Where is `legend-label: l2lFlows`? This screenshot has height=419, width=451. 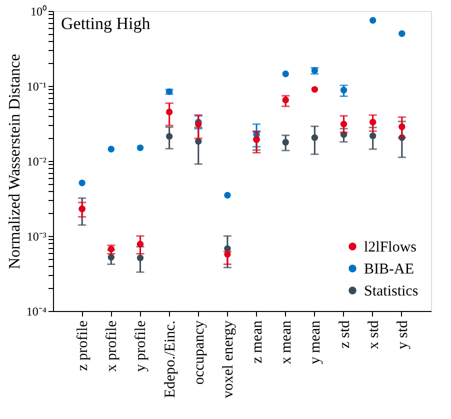 legend-label: l2lFlows is located at coordinates (390, 248).